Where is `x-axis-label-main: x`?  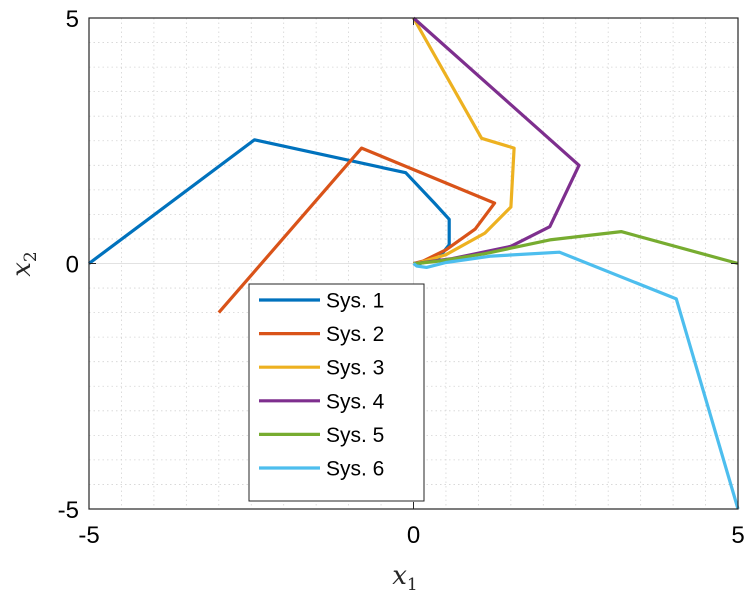 x-axis-label-main: x is located at coordinates (399, 576).